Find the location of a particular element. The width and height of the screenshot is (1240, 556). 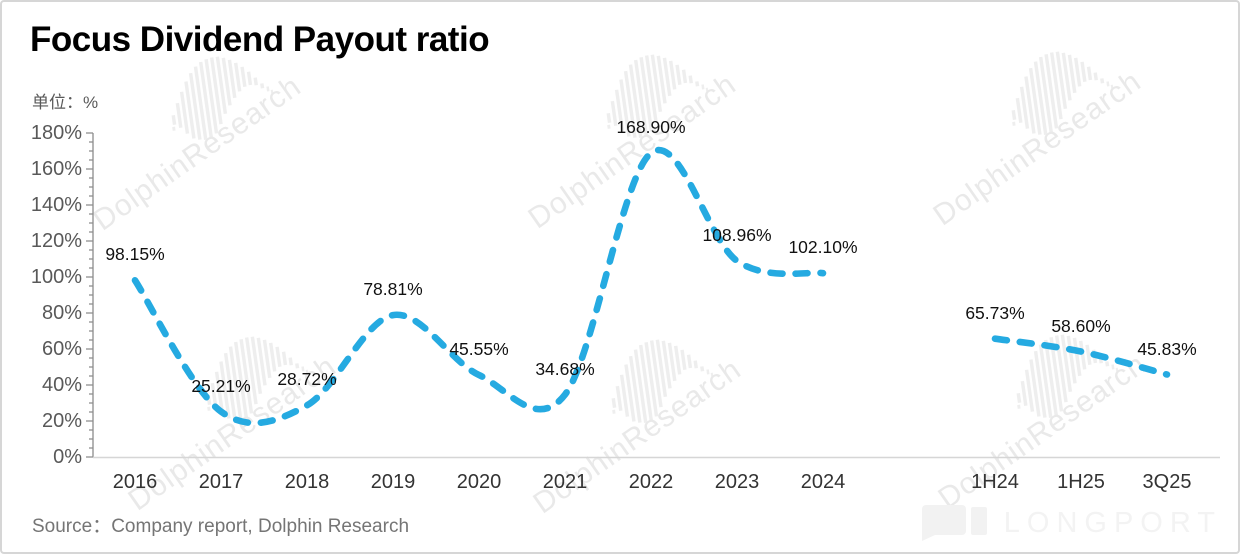

y-axis-label: 40% is located at coordinates (42, 385).